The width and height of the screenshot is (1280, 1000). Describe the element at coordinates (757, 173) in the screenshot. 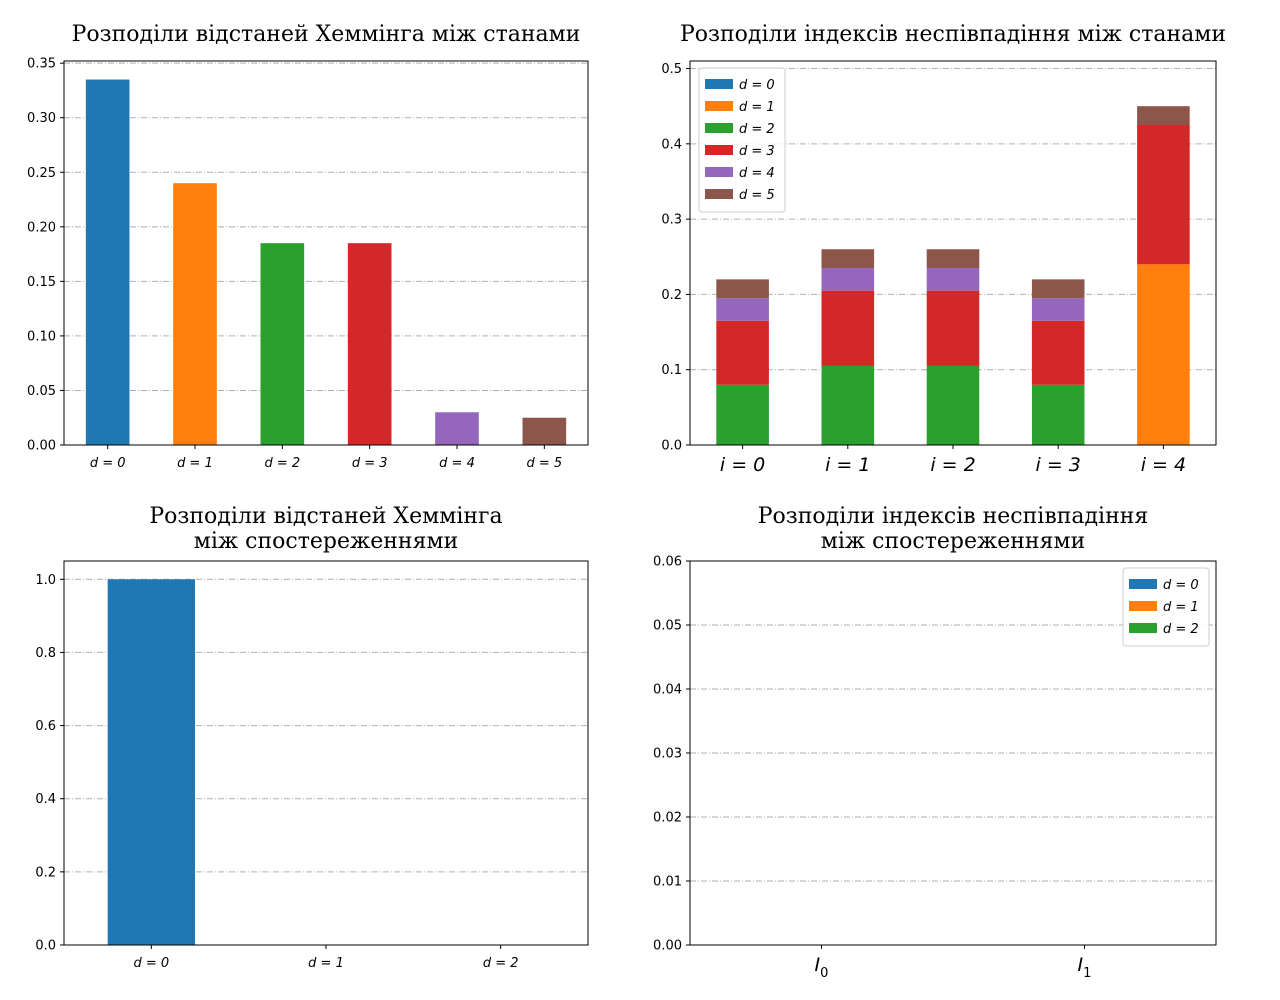

I see `legend-label: d = 4` at that location.